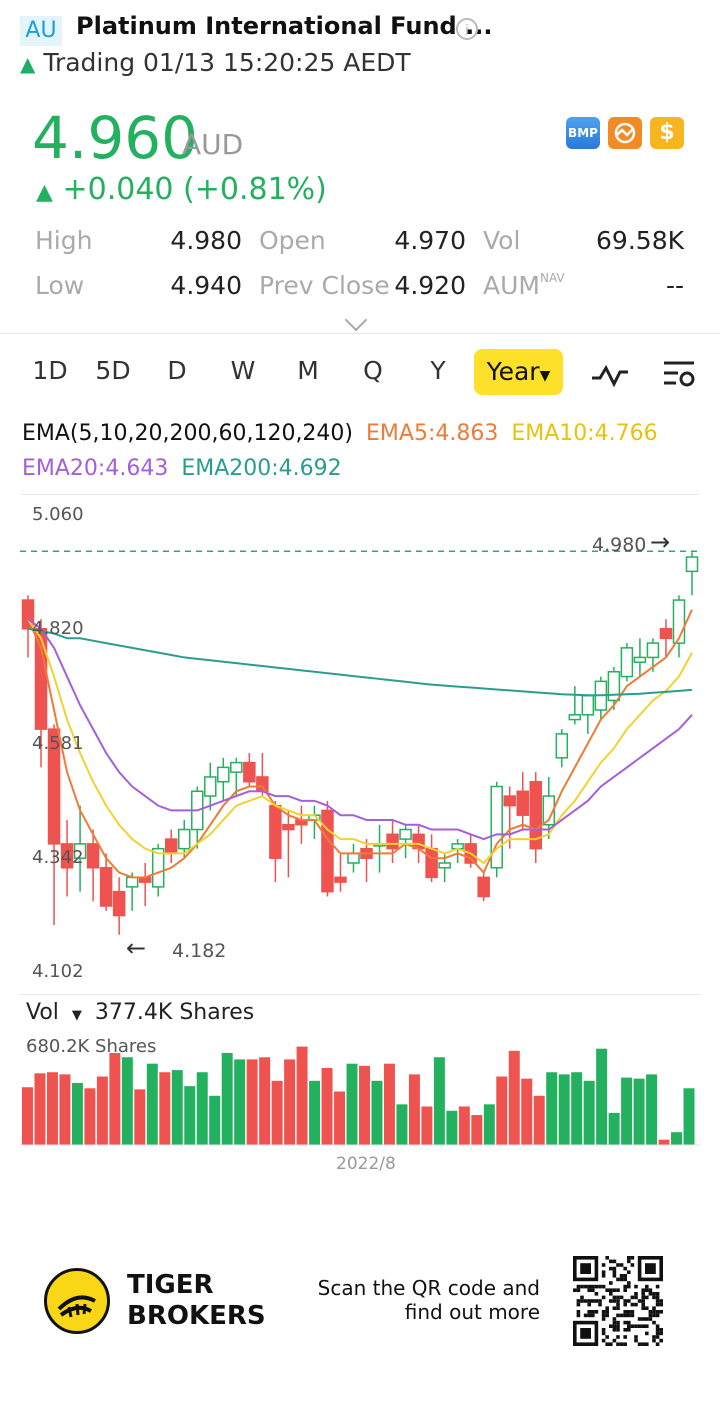  What do you see at coordinates (58, 971) in the screenshot?
I see `y-tick-label: 4.102` at bounding box center [58, 971].